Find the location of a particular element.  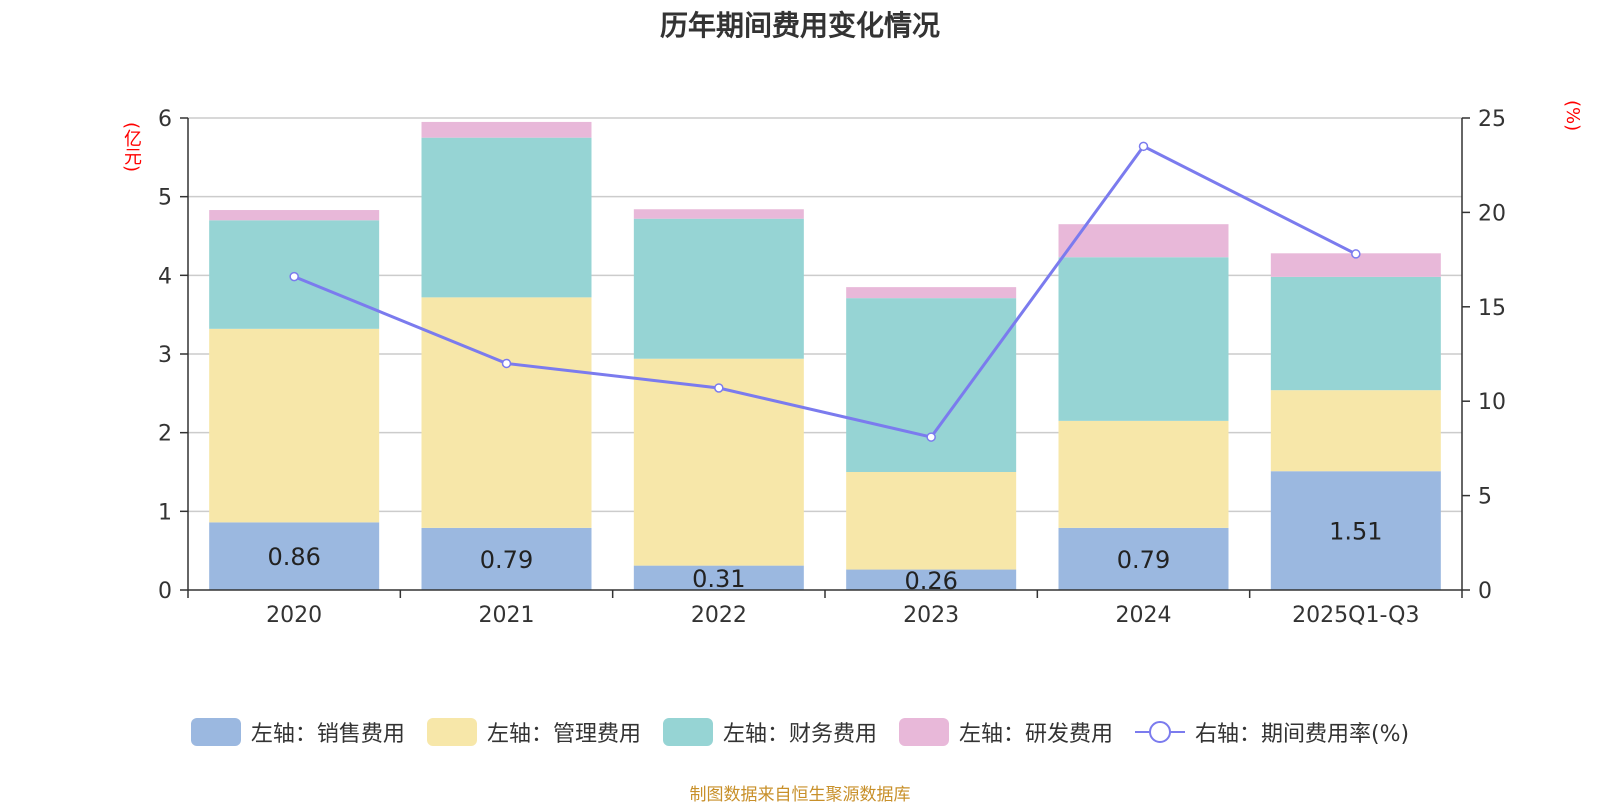

legend-swatch-finance is located at coordinates (687, 732).